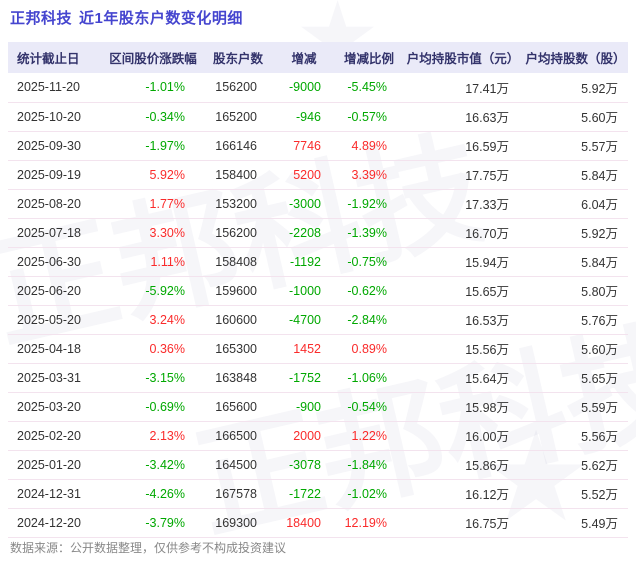  I want to click on cell-change_pct: -3.79%, so click(153, 523).